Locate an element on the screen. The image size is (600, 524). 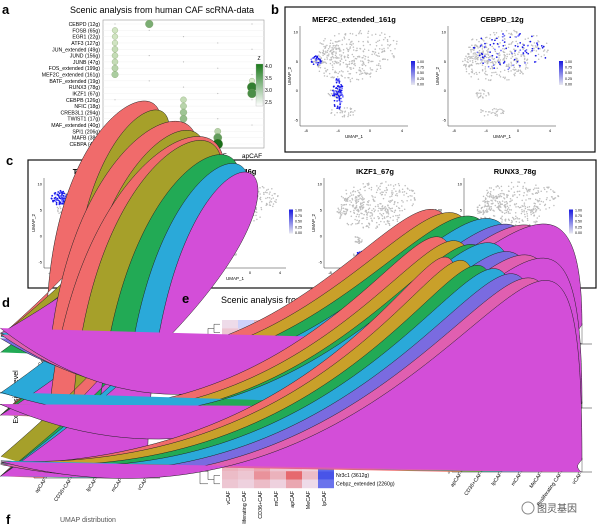
umap-y-tick: 10 is located at coordinates (320, 184).